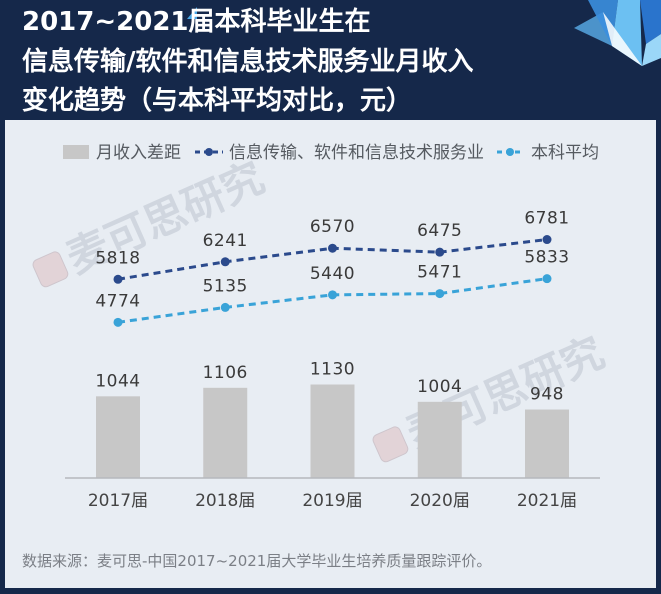 The image size is (661, 594). What do you see at coordinates (332, 370) in the screenshot?
I see `income-gap-bar-value-label-2: 1130` at bounding box center [332, 370].